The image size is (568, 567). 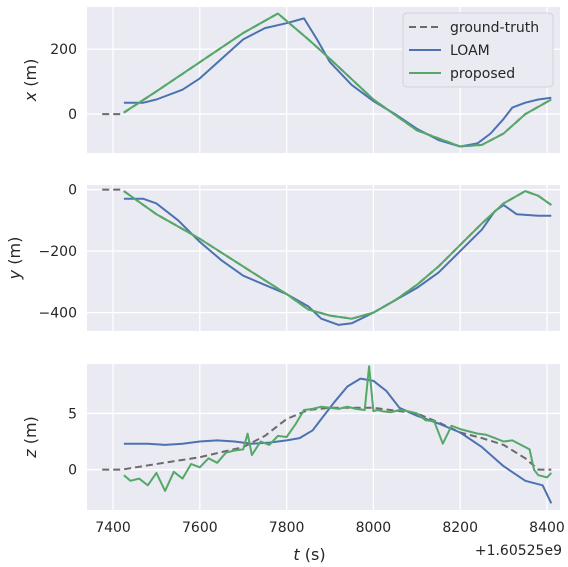 What do you see at coordinates (14, 259) in the screenshot?
I see `y-axis-label: y (m)` at bounding box center [14, 259].